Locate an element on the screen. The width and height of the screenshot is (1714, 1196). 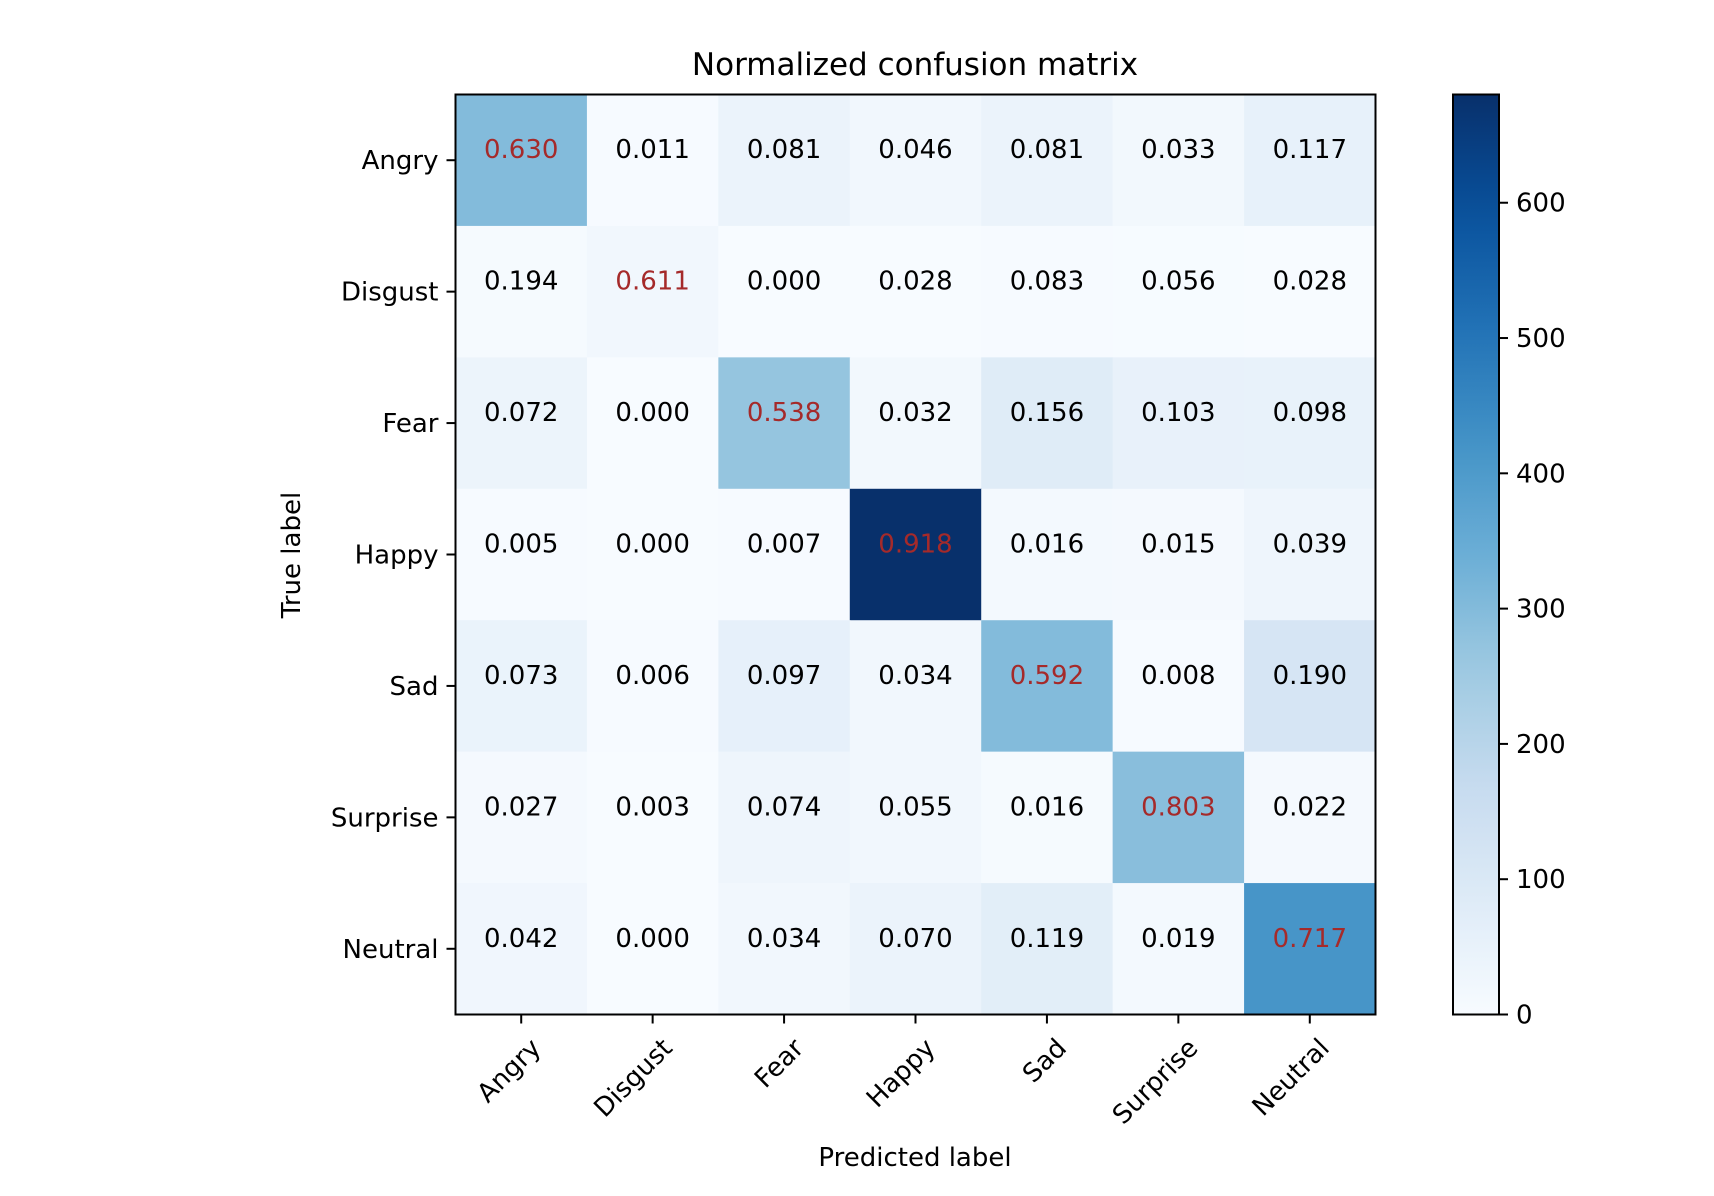
x-tick-label: Happy is located at coordinates (901, 1073).